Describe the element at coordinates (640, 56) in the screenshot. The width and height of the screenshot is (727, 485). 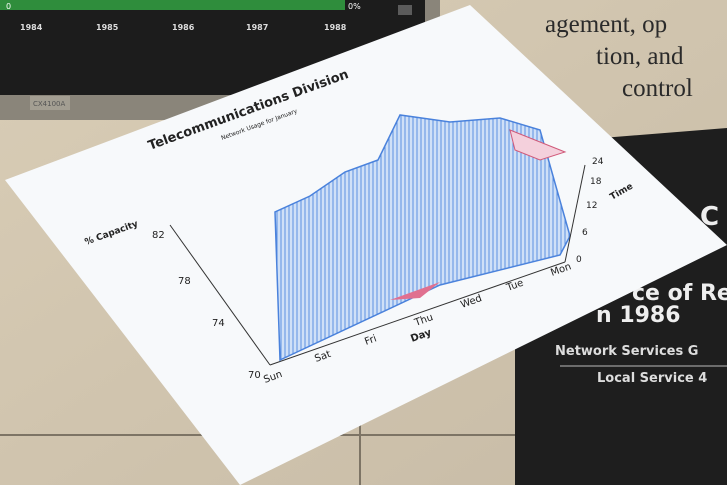
I see `body-text: tion, and` at that location.